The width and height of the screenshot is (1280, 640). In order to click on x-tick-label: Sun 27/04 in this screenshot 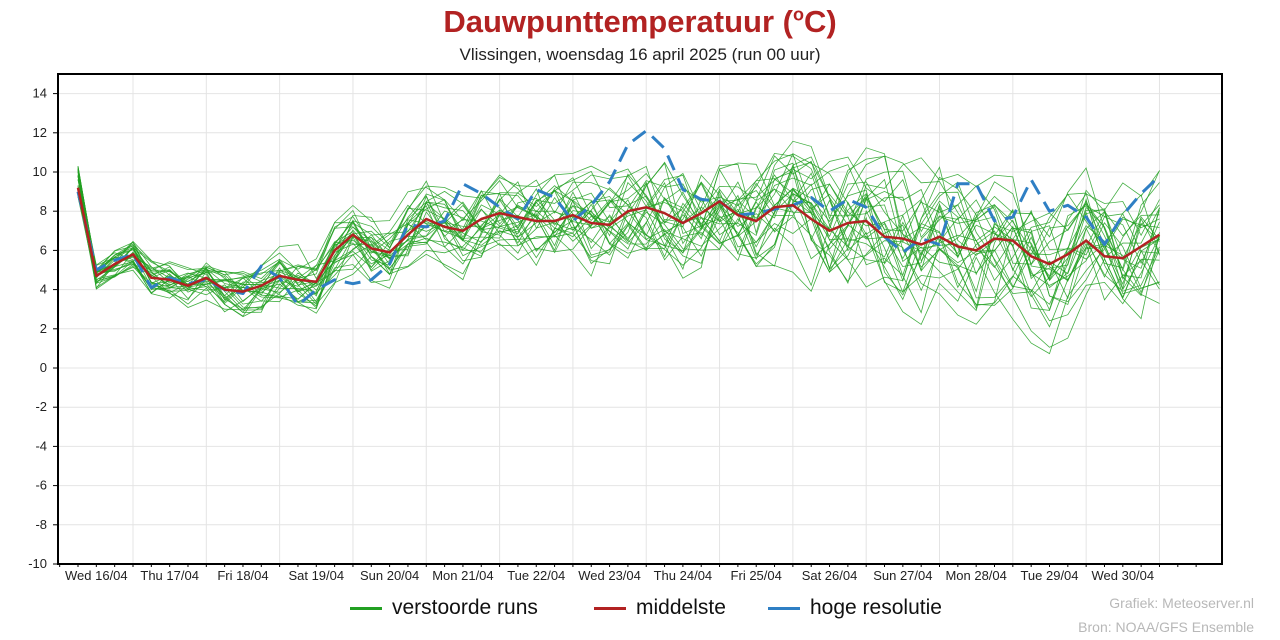, I will do `click(902, 575)`.